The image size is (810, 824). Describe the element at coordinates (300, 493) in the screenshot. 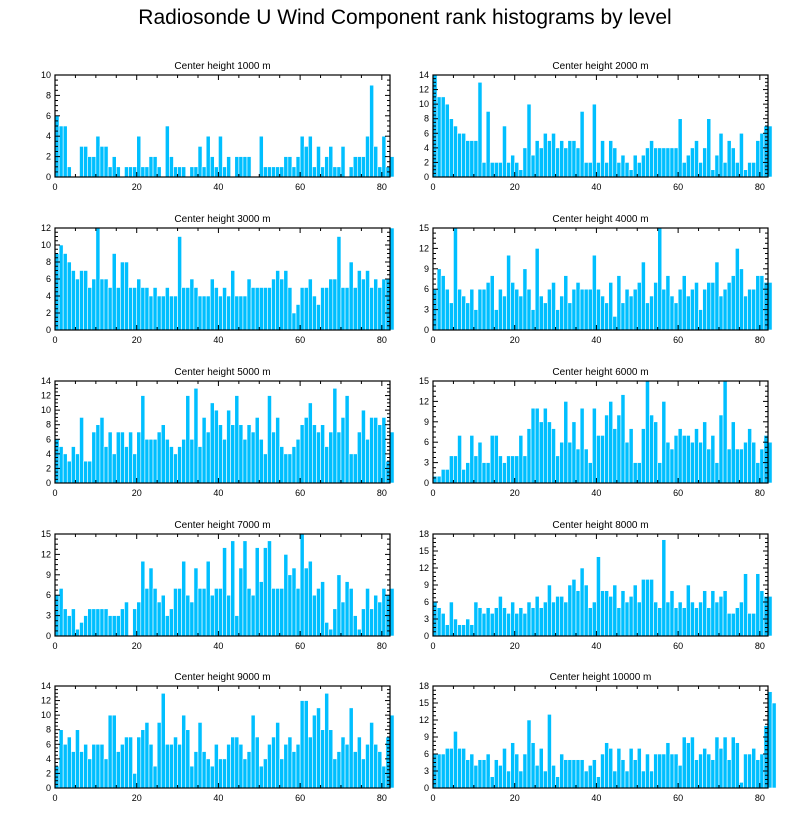

I see `x-tick-label: 60` at that location.